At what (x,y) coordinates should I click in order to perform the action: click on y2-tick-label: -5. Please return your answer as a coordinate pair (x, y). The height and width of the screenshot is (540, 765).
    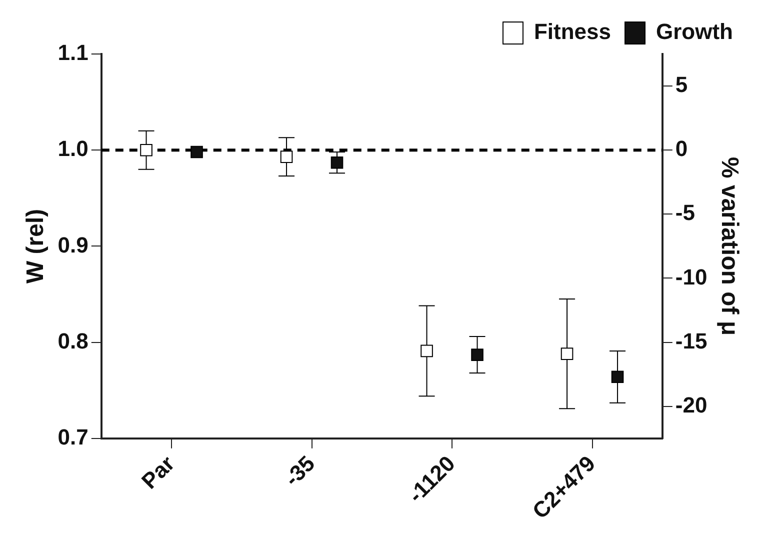
    Looking at the image, I should click on (685, 213).